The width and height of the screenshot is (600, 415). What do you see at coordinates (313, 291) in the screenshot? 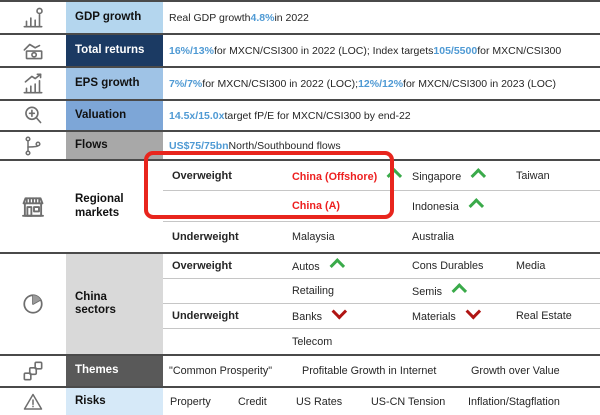
I see `sector-item: Retailing` at bounding box center [313, 291].